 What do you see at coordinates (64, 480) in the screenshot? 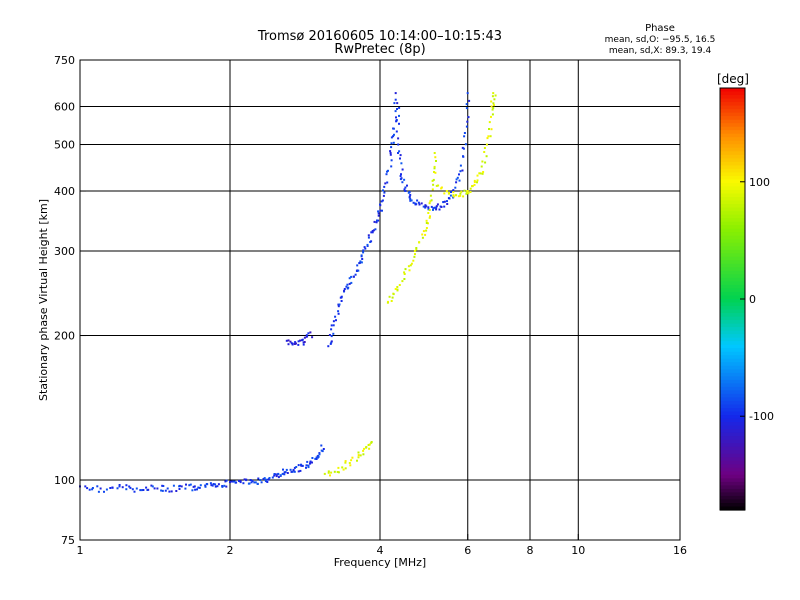
I see `y-tick-label: 100` at bounding box center [64, 480].